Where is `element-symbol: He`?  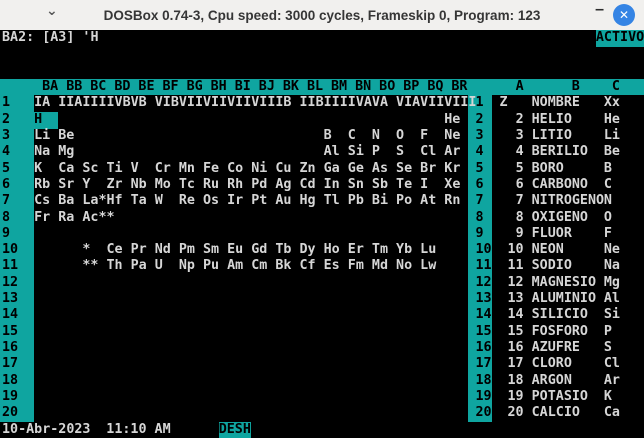
element-symbol: He is located at coordinates (611, 119).